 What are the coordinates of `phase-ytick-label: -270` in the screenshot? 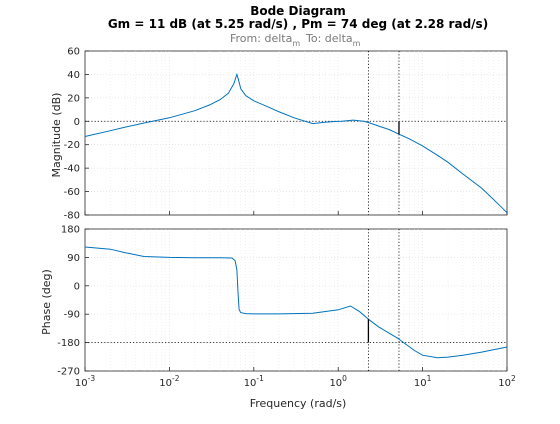 It's located at (68, 372).